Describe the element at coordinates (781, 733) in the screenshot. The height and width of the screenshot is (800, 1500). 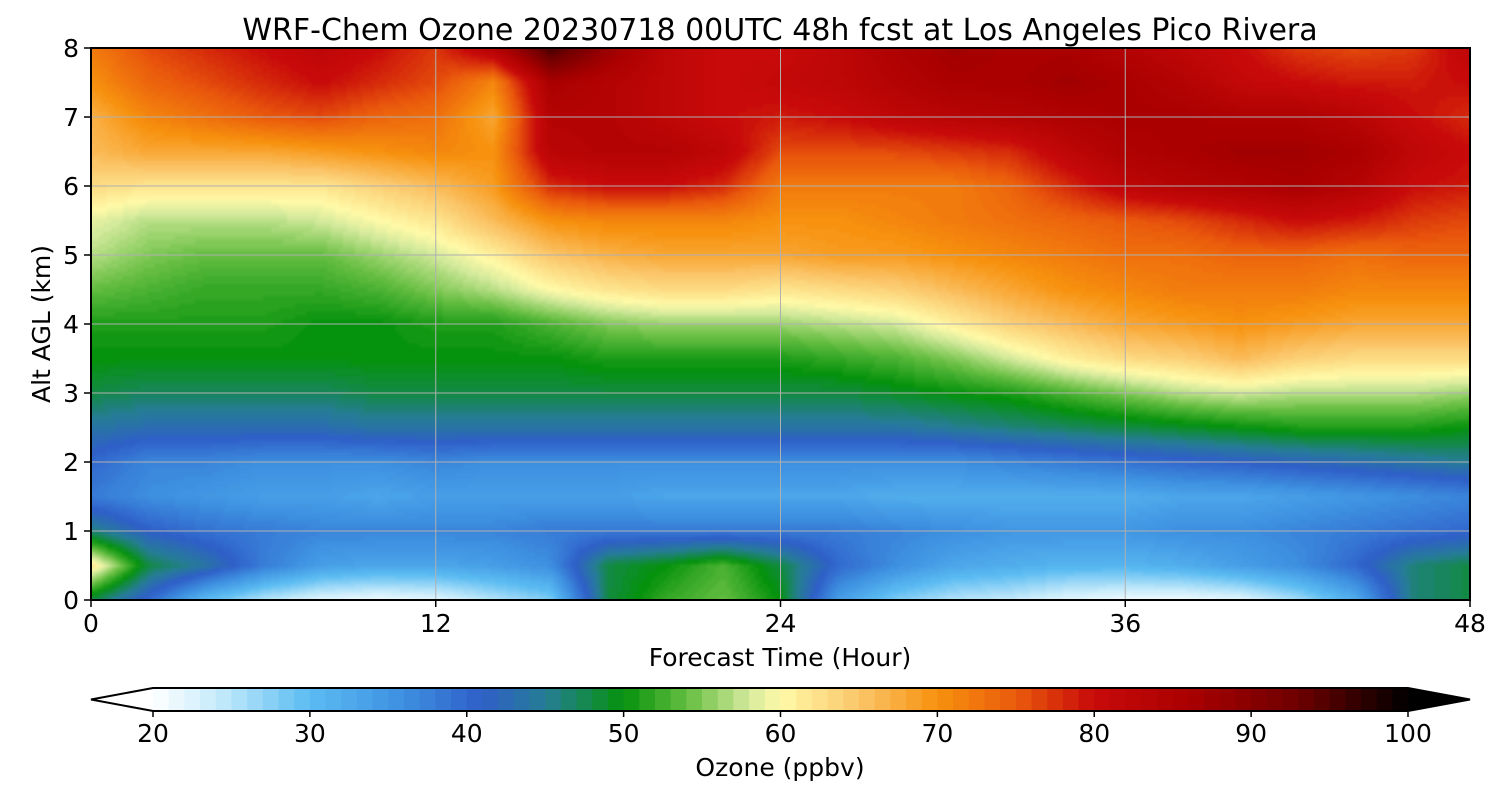
I see `colorbar-tick-label: 60` at that location.